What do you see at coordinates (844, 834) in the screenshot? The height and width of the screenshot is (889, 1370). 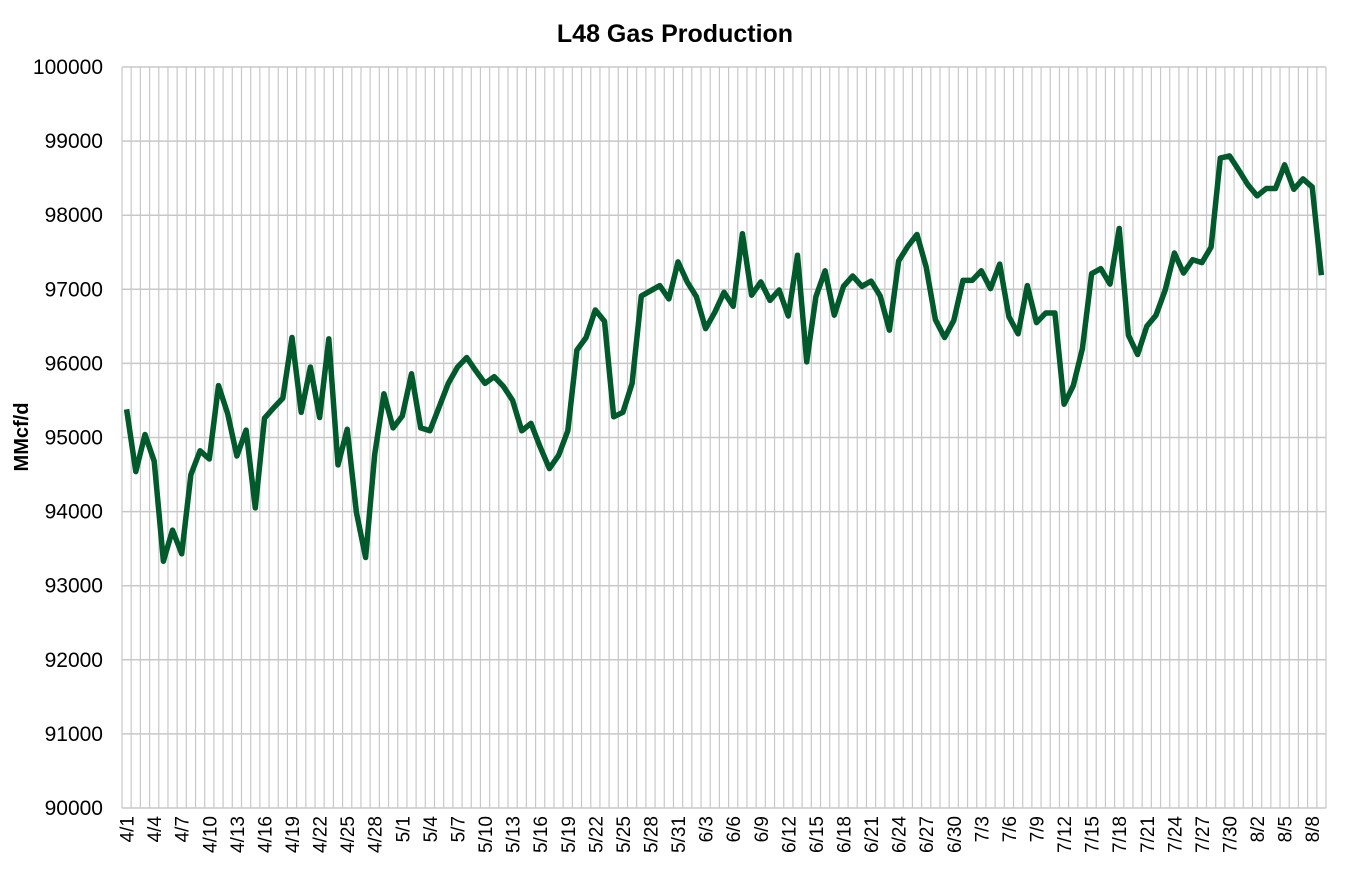 I see `x-tick-label: 6/18` at bounding box center [844, 834].